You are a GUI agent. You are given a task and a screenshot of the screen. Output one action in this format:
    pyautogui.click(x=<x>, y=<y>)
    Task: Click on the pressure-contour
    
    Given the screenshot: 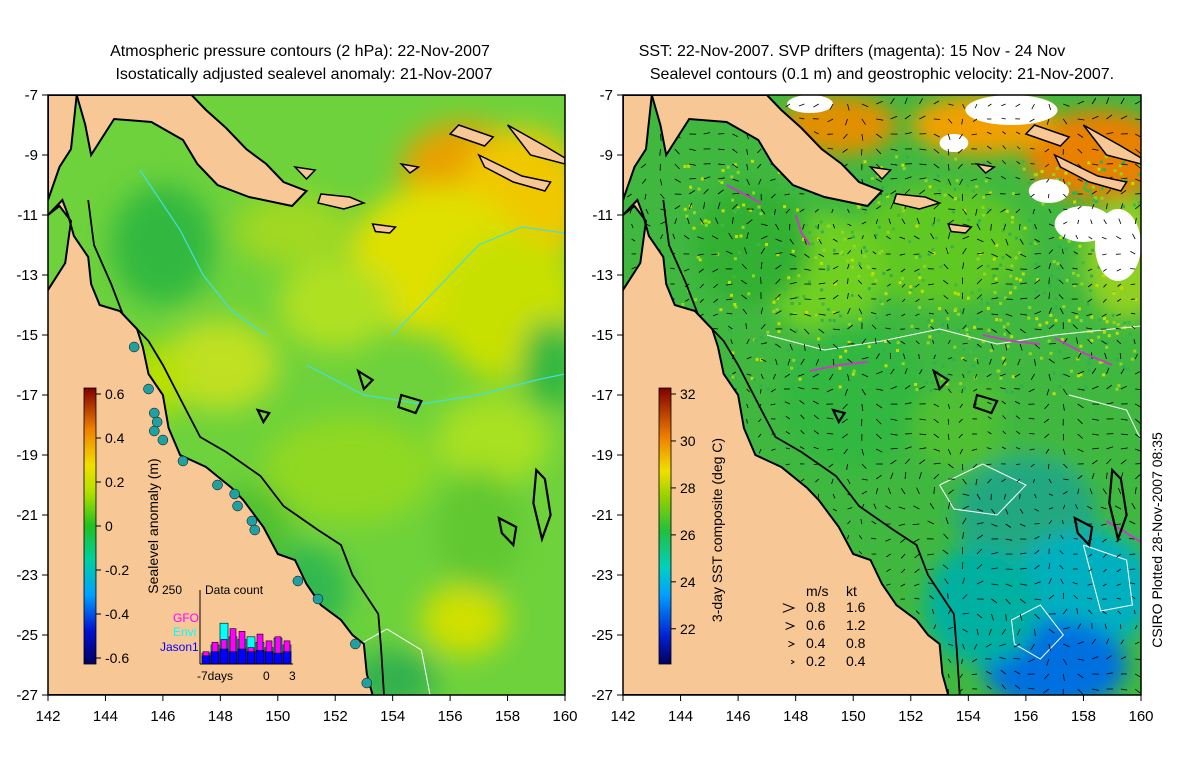 What is the action you would take?
    pyautogui.click(x=478, y=281)
    